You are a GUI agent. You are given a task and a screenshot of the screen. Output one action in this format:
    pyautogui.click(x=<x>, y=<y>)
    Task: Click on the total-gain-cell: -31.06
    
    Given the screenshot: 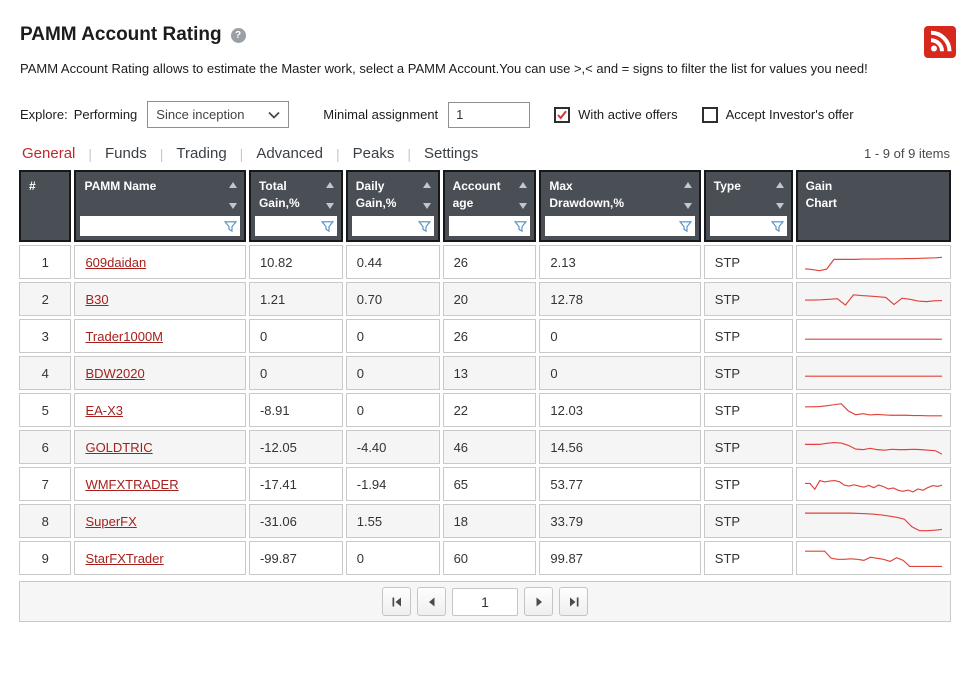 What is the action you would take?
    pyautogui.click(x=295, y=521)
    